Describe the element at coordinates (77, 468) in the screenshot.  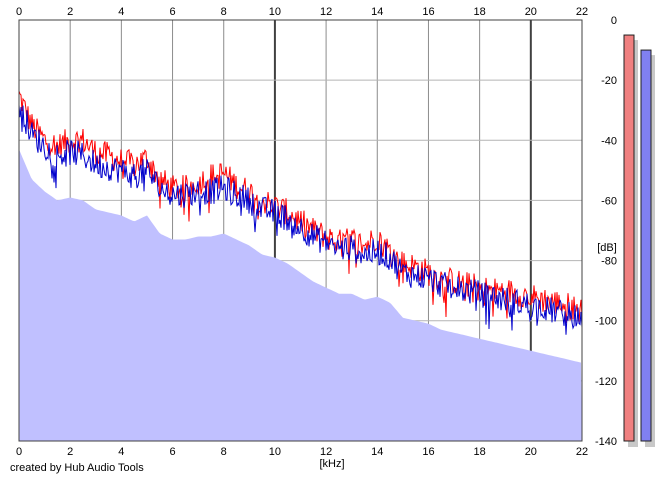
I see `footer-credit: created by Hub Audio Tools` at that location.